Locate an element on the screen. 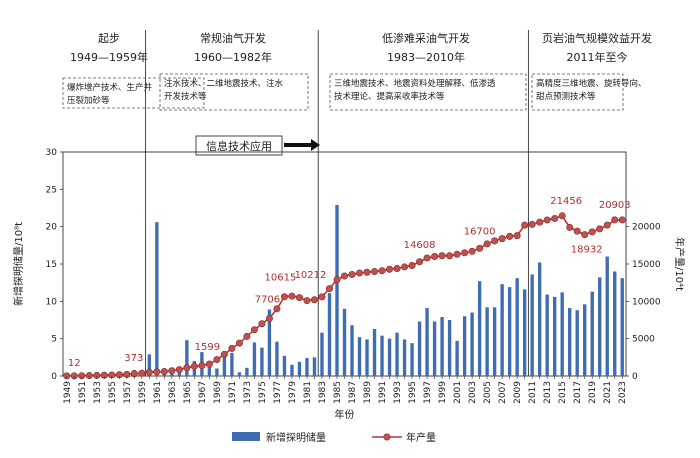 The width and height of the screenshot is (700, 458). x-tick-label: 2009 is located at coordinates (518, 392).